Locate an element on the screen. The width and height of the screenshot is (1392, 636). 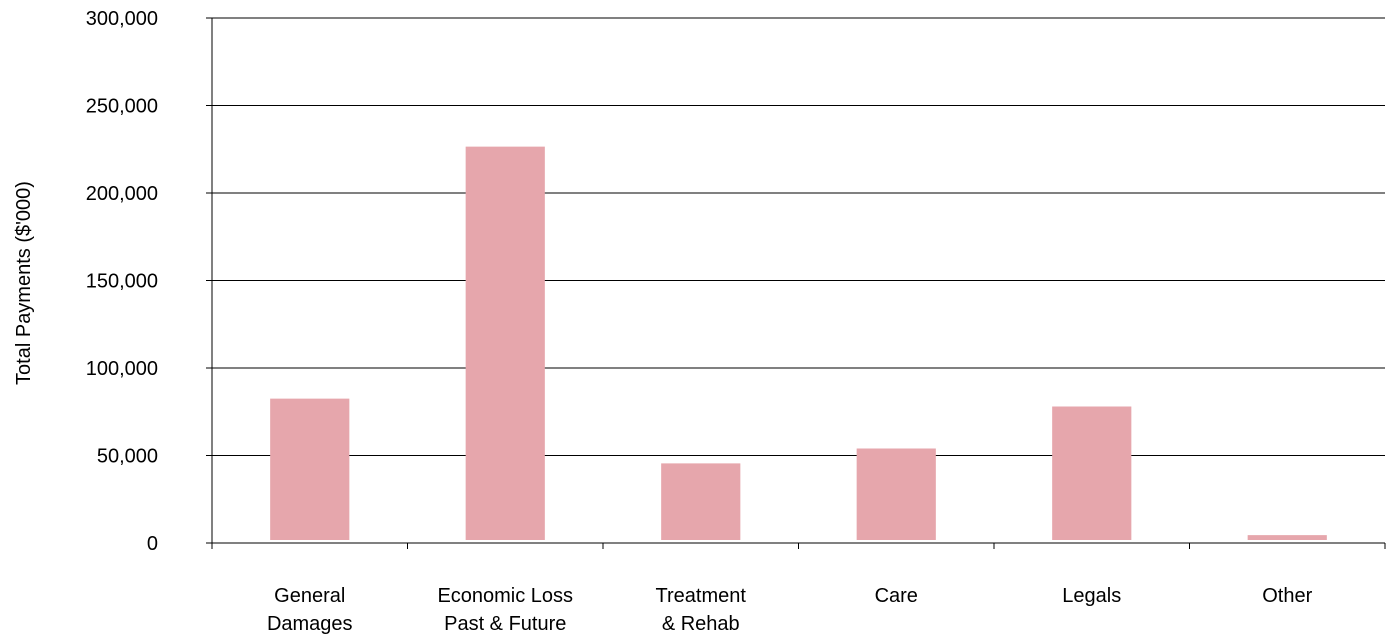
x-category-label: Other is located at coordinates (1287, 596).